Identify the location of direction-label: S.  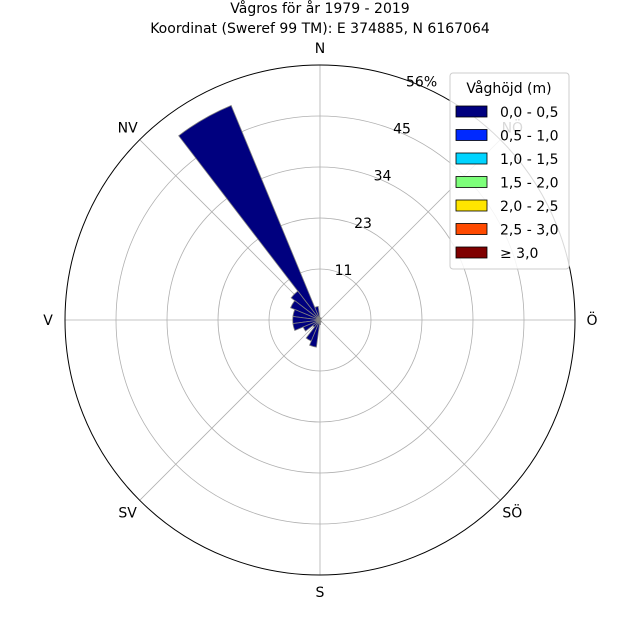
(320, 593).